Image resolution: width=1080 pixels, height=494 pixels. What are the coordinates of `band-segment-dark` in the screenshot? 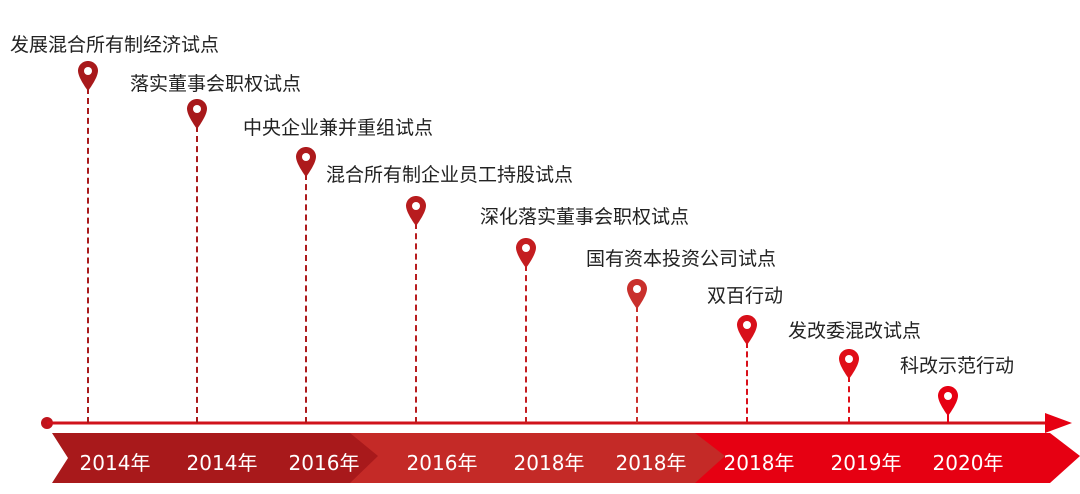 It's located at (215, 458).